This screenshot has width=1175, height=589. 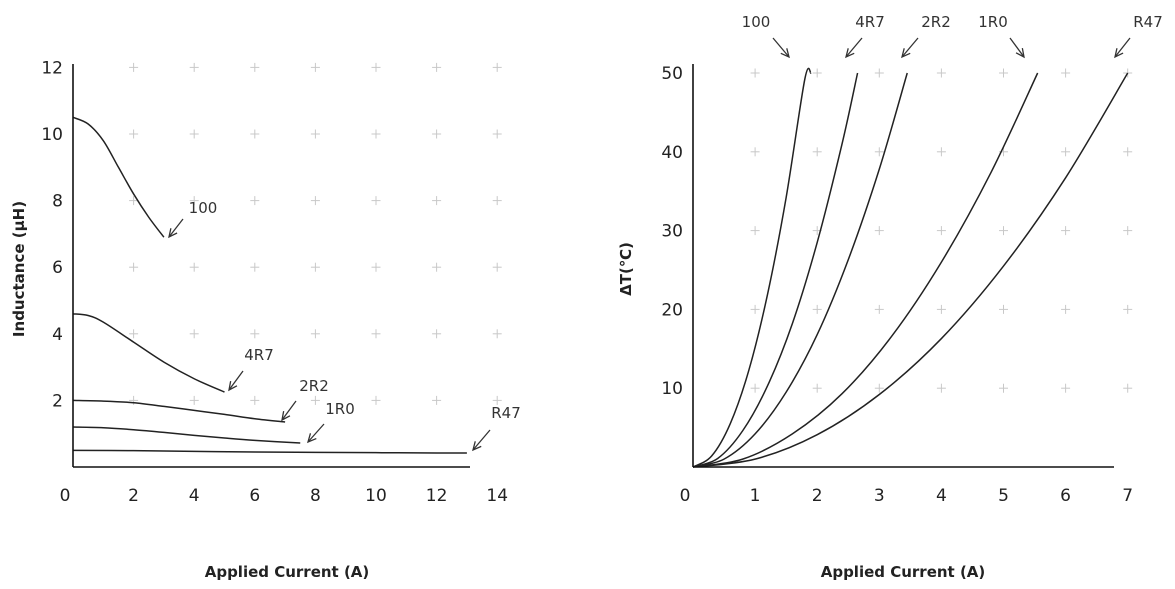 I want to click on inductance-x-tick-label: 10, so click(x=376, y=496).